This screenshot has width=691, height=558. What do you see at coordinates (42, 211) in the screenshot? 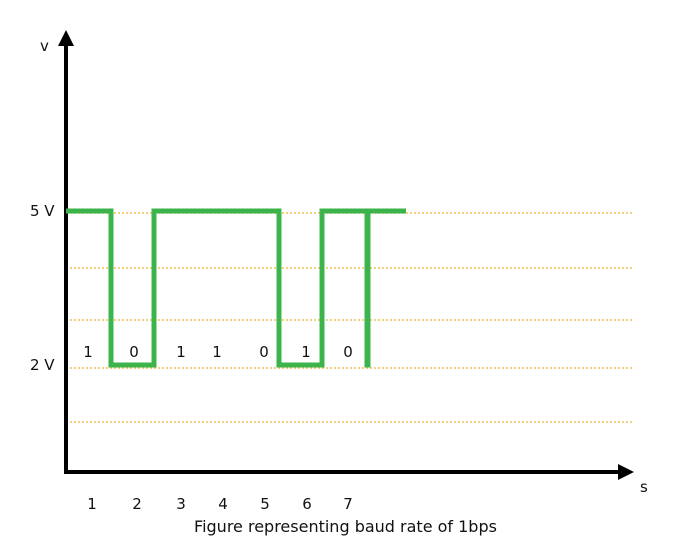
I see `y-tick-label: 5 V` at bounding box center [42, 211].